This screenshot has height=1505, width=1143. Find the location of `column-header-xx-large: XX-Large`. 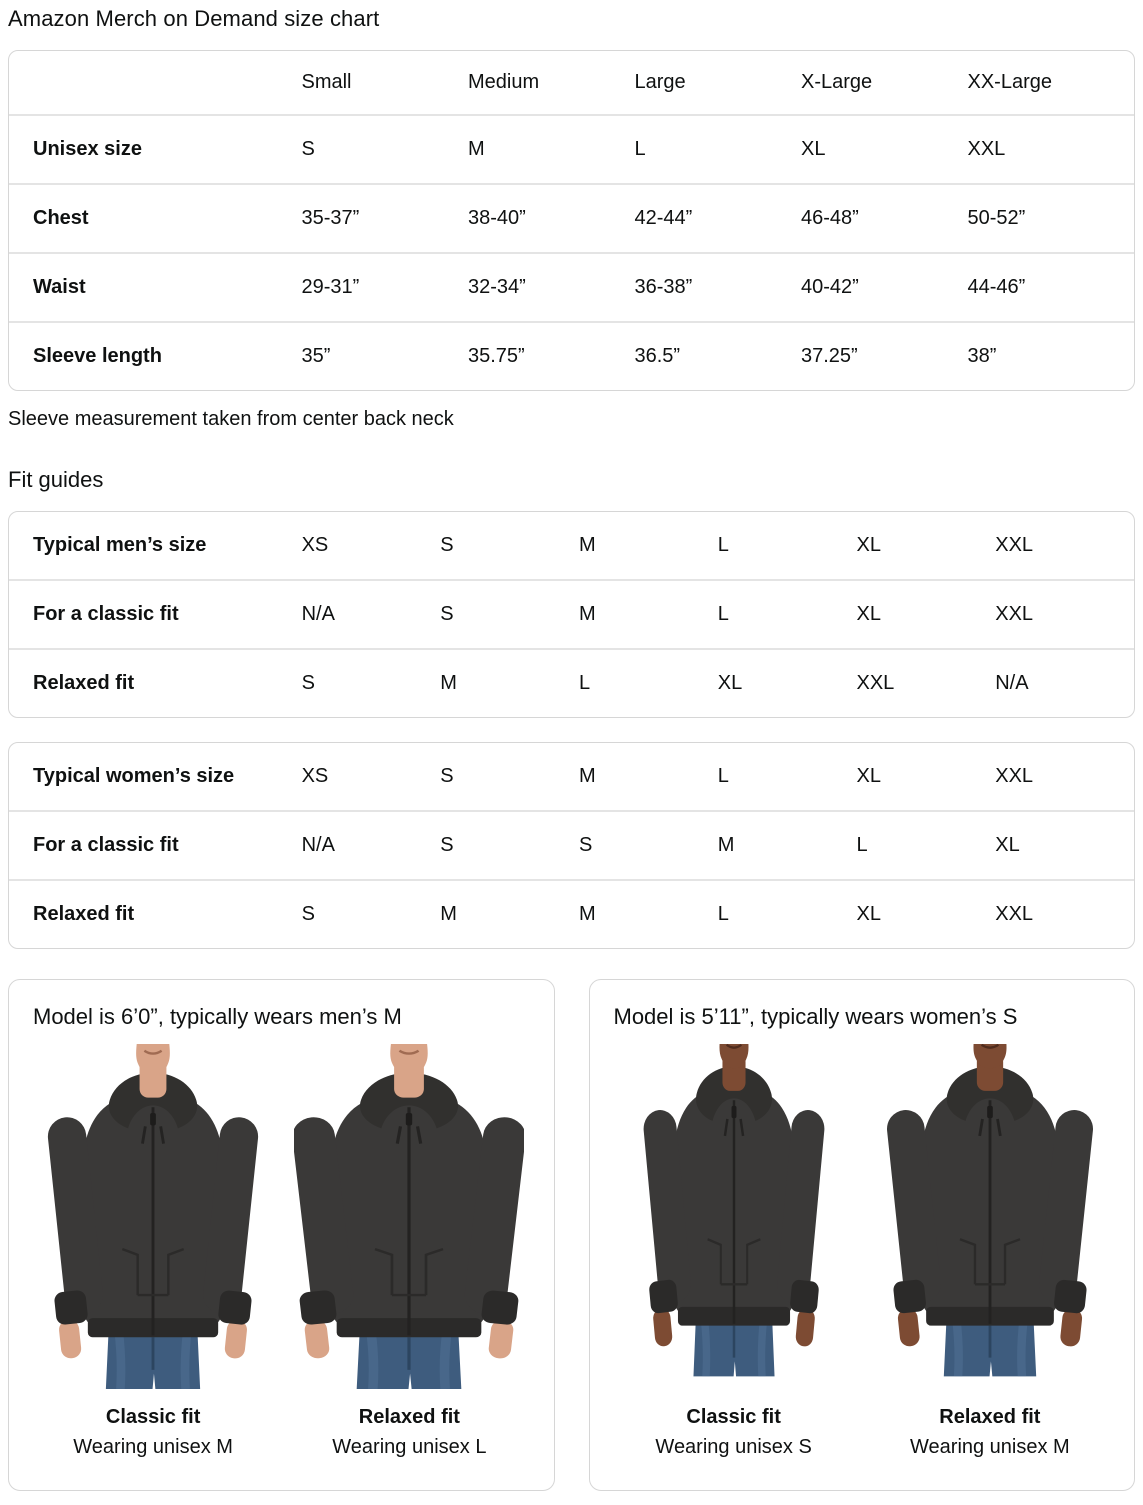

column-header-xx-large: XX-Large is located at coordinates (1009, 82).